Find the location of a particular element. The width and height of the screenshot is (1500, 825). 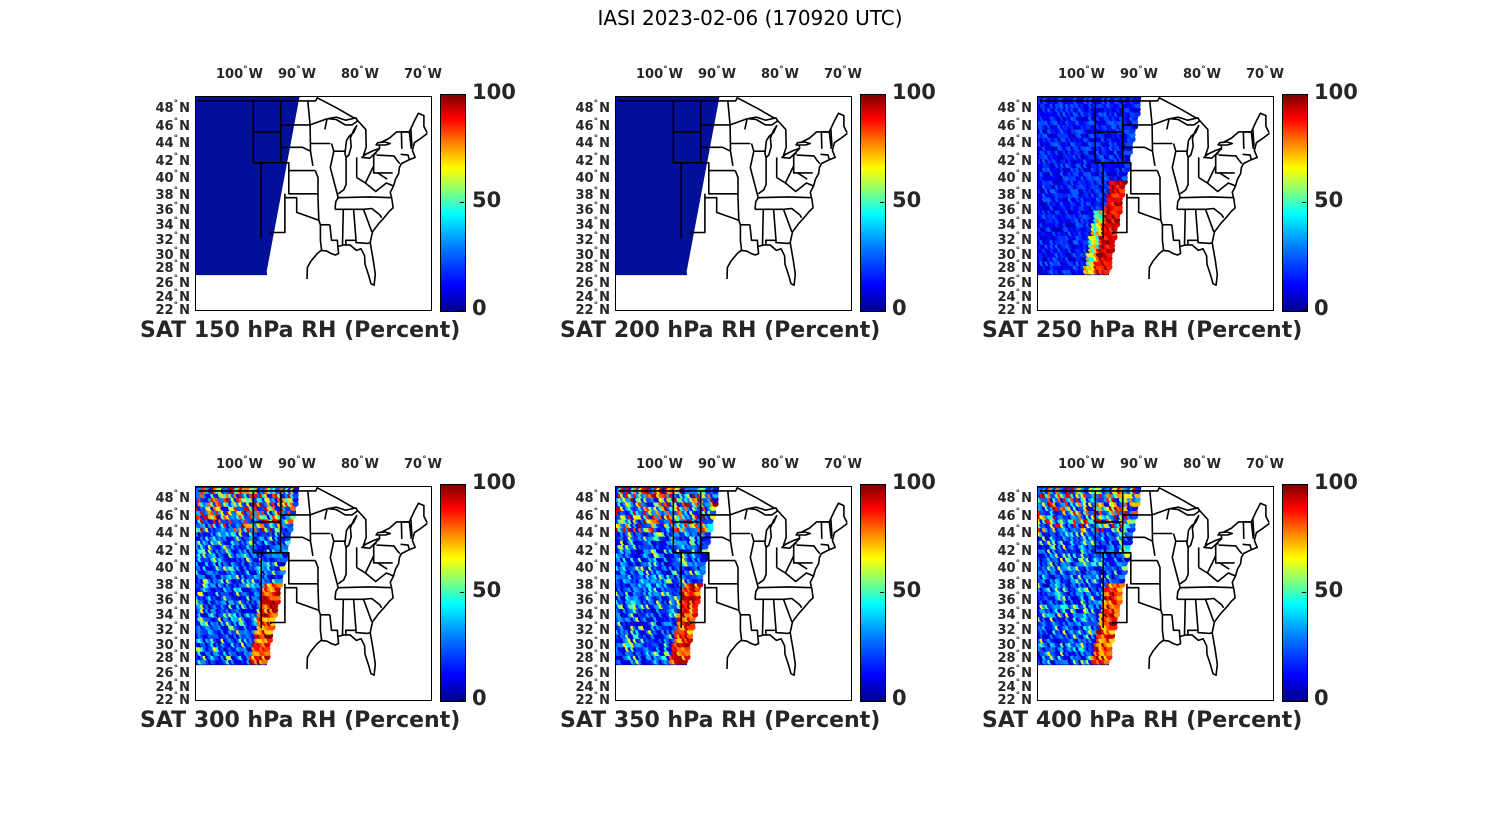

latitude-tick-label: 48°N is located at coordinates (172, 107).